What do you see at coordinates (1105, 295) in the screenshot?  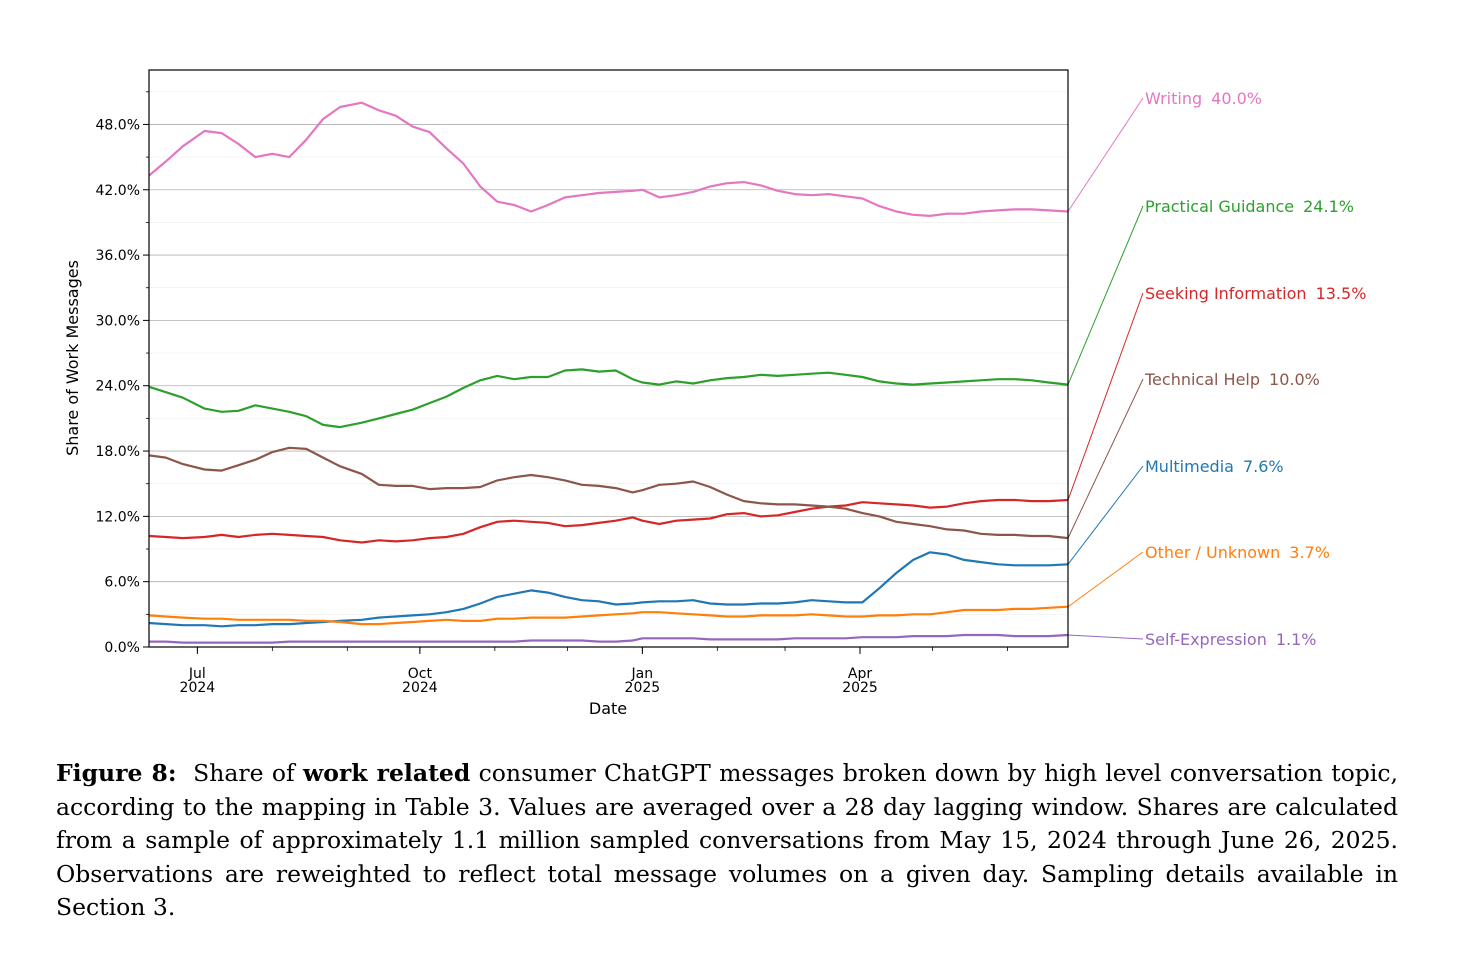 I see `callout-leader-practical-guidance` at bounding box center [1105, 295].